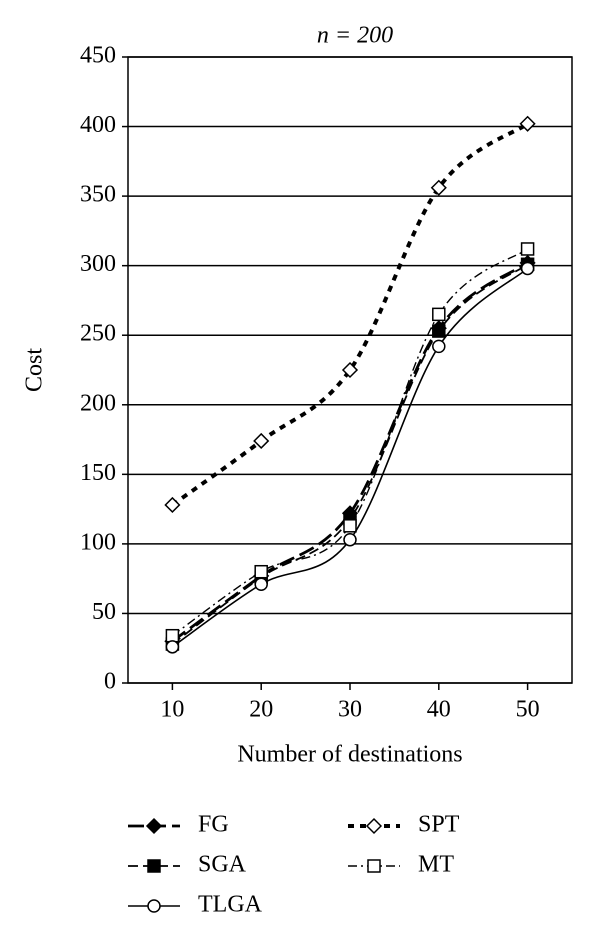  I want to click on x-tick-label: 20, so click(261, 710).